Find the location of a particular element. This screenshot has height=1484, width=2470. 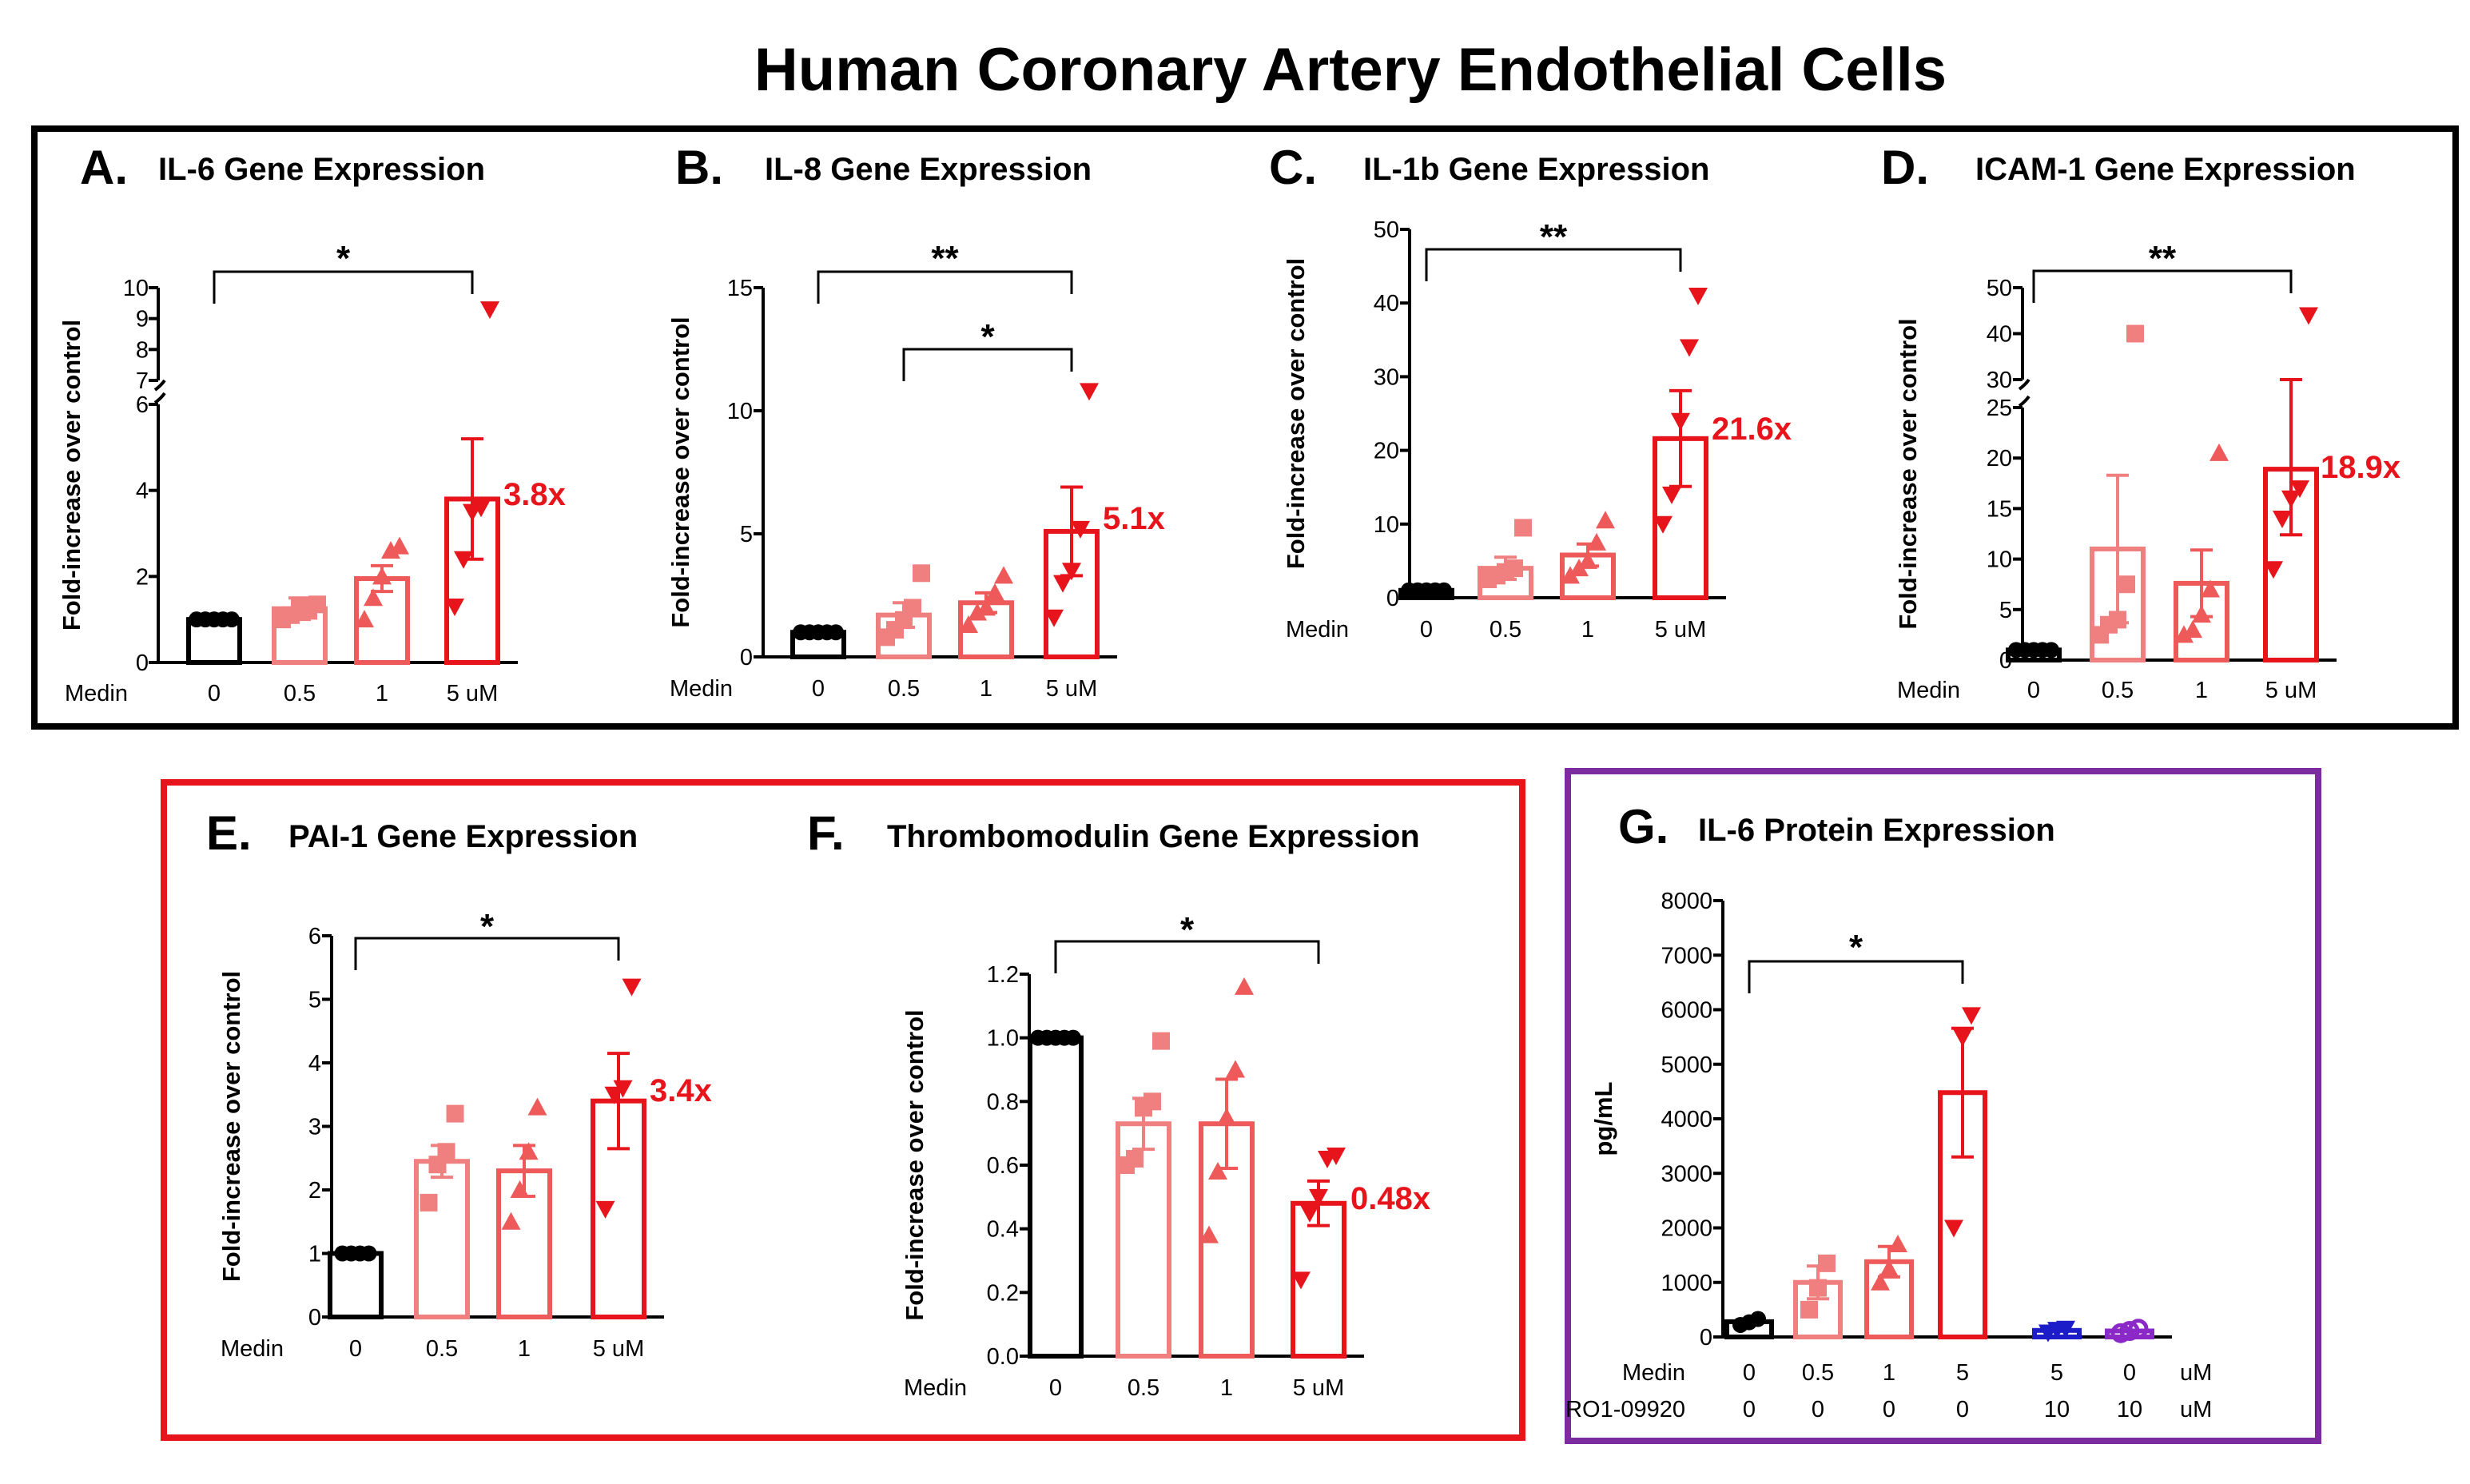

y-tick-label: 4 is located at coordinates (314, 1063).